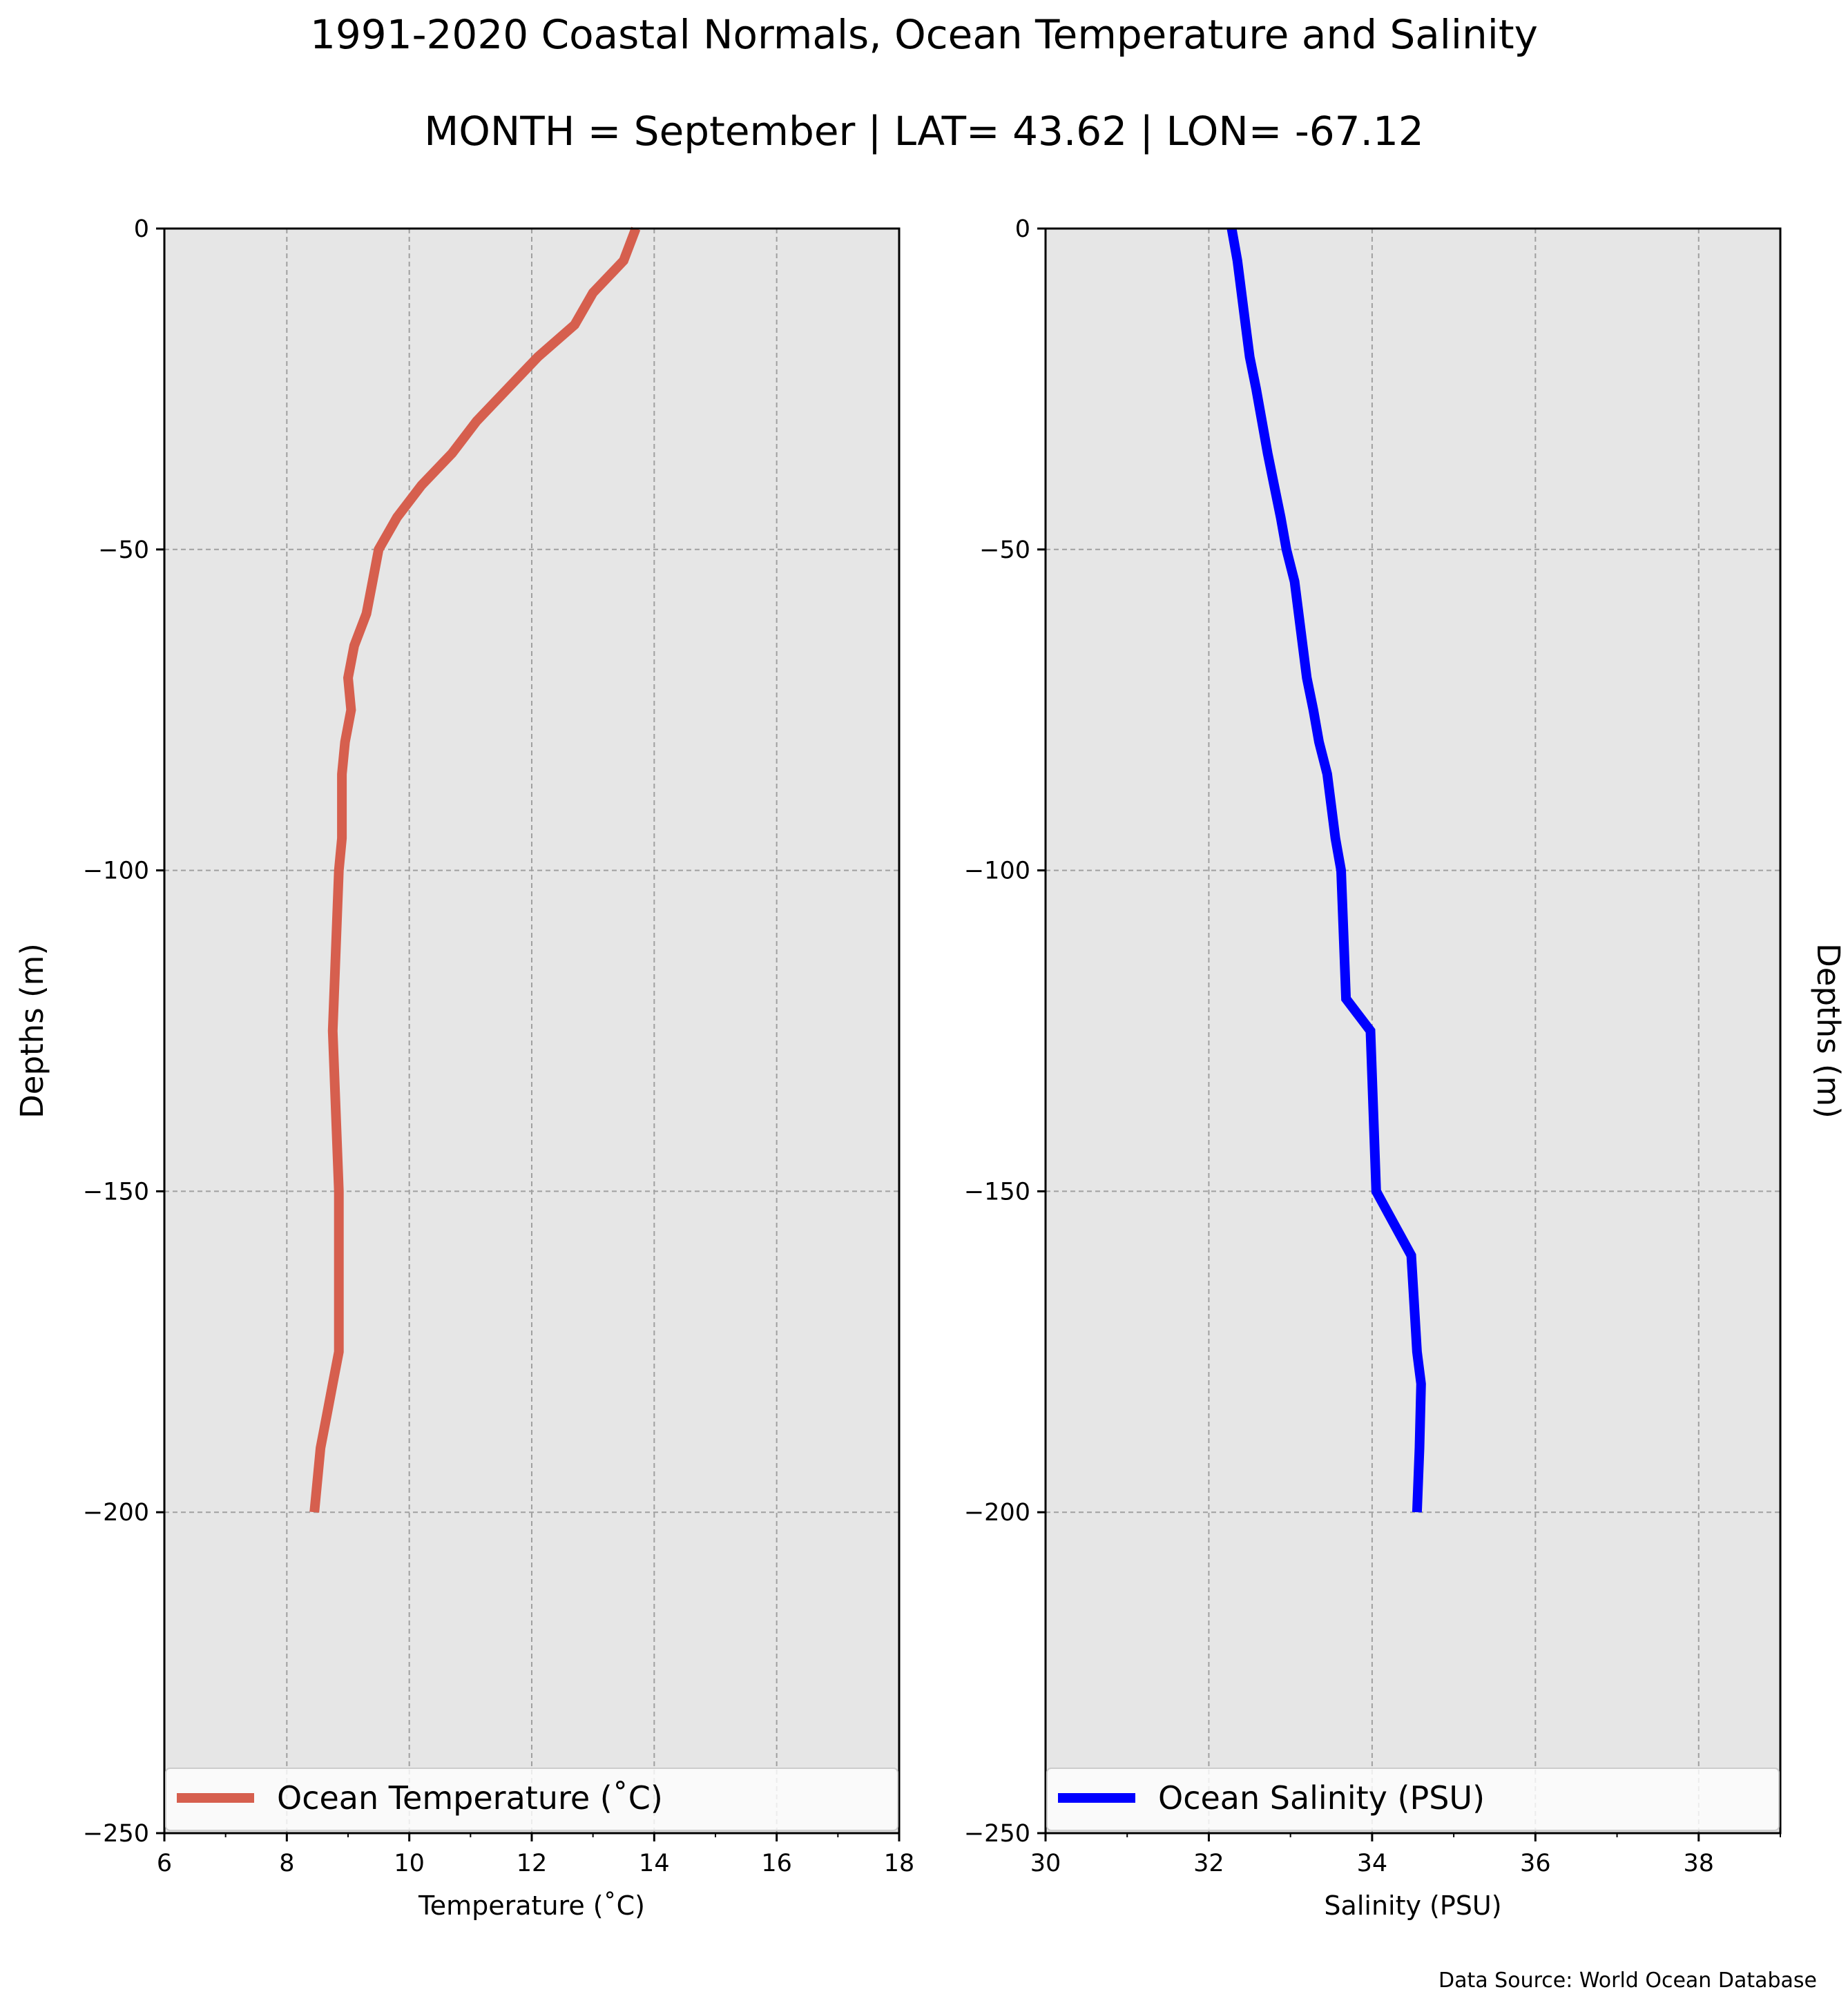 The image size is (1848, 2003). I want to click on x-tick-label: 38, so click(1699, 1863).